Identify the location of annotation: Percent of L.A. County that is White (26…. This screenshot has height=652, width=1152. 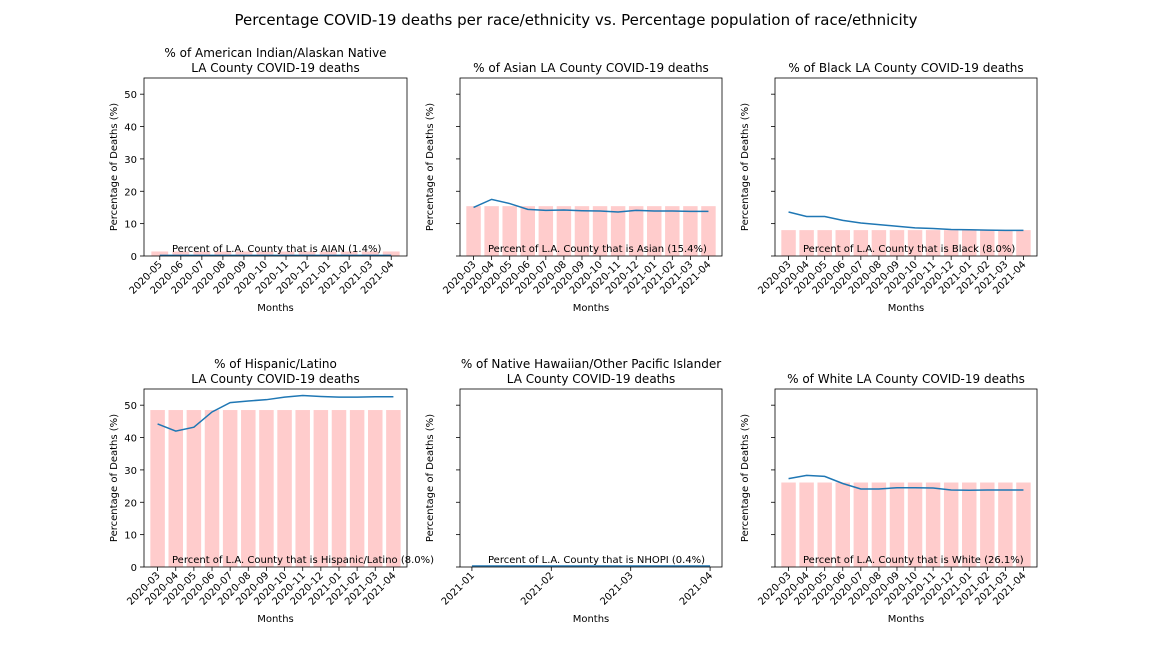
(913, 560).